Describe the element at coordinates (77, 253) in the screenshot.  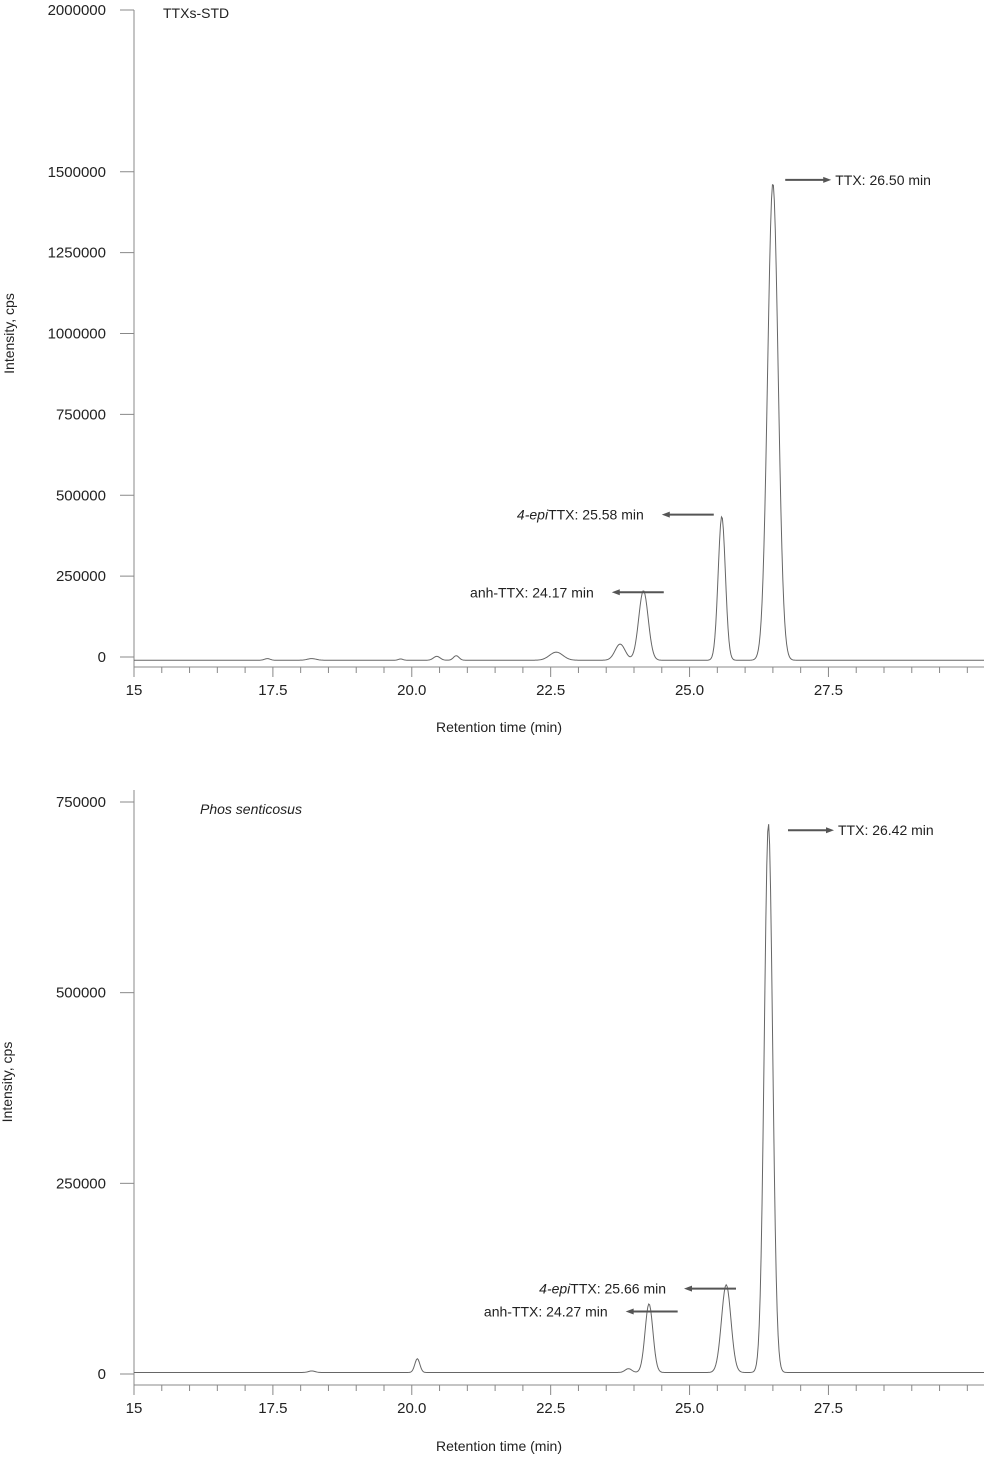
I see `y-tick-label: 1250000` at that location.